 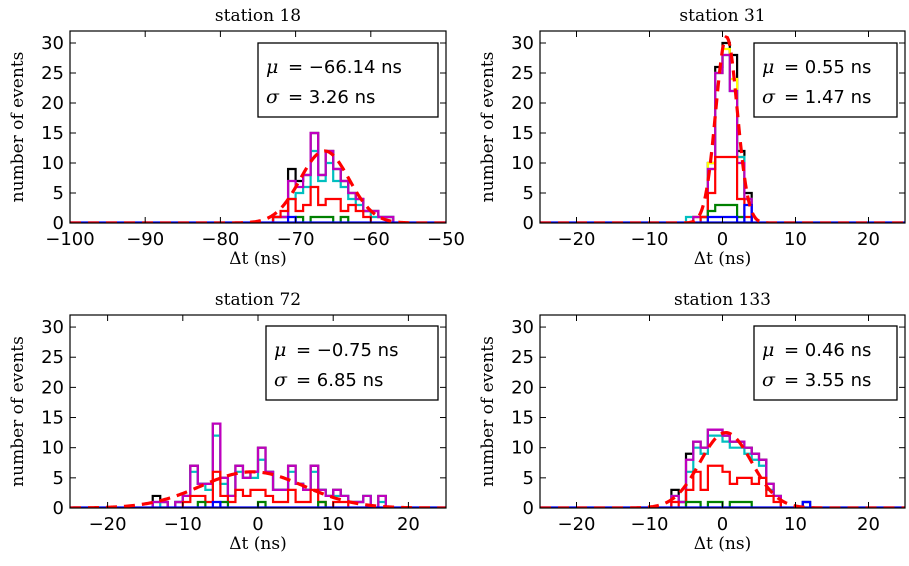 What do you see at coordinates (446, 239) in the screenshot?
I see `x-tick-label: −50` at bounding box center [446, 239].